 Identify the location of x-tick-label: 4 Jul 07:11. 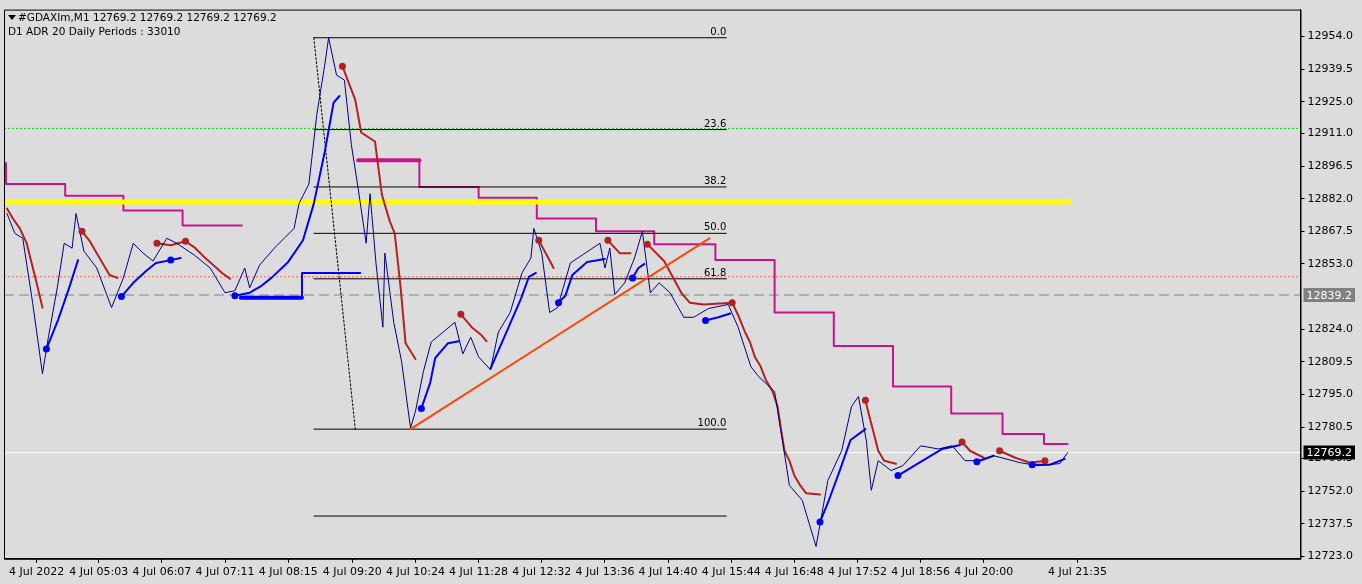
(225, 572).